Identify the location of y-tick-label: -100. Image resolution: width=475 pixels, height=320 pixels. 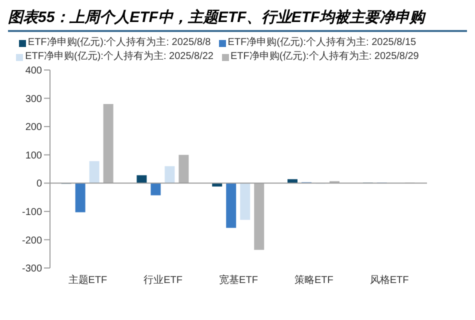
(32, 212).